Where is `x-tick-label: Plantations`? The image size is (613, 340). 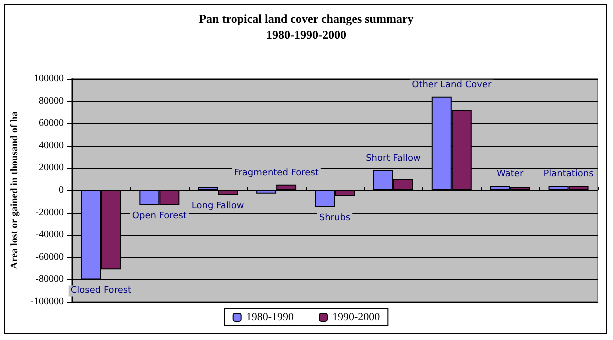 x-tick-label: Plantations is located at coordinates (569, 175).